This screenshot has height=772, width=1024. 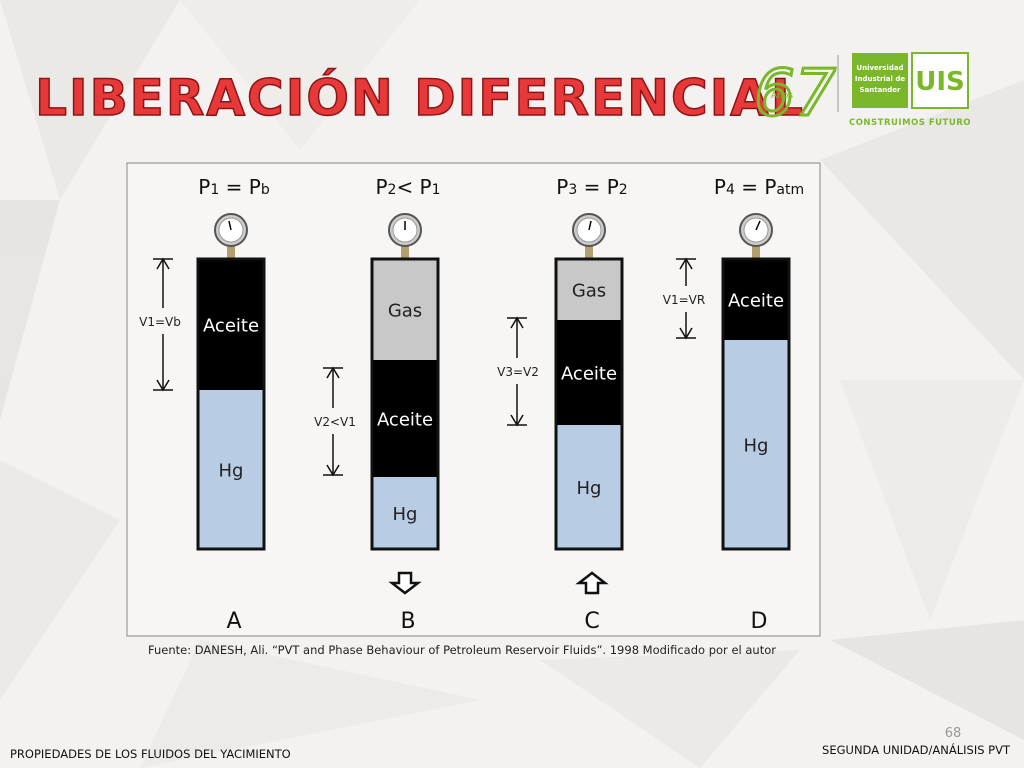 I want to click on volume-label: V2<V1, so click(x=335, y=422).